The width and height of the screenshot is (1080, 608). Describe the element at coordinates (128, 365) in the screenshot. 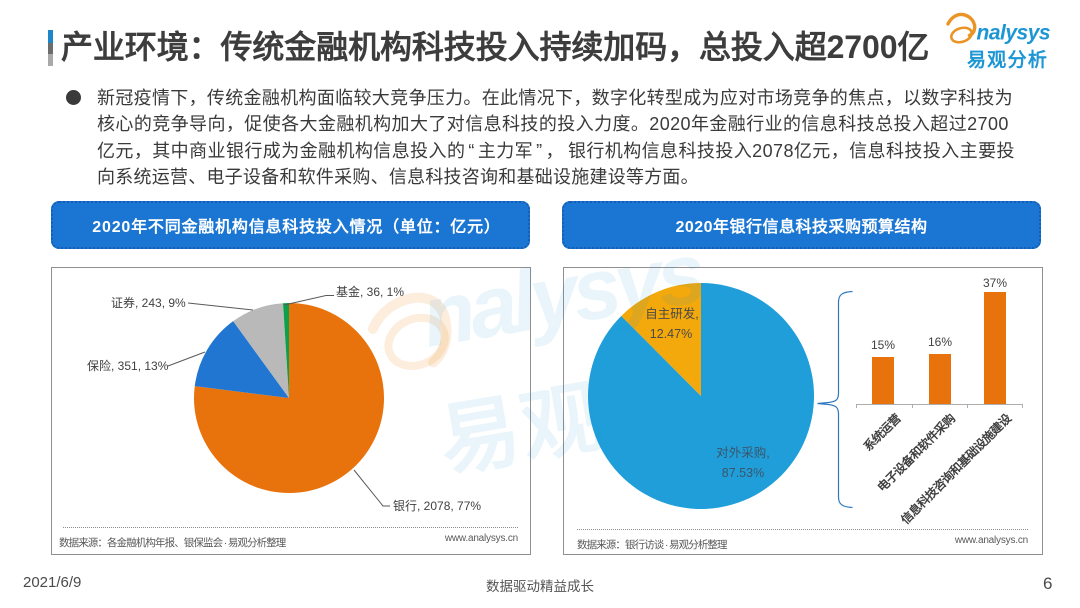

I see `svg-text: 保险, 351, 13%` at that location.